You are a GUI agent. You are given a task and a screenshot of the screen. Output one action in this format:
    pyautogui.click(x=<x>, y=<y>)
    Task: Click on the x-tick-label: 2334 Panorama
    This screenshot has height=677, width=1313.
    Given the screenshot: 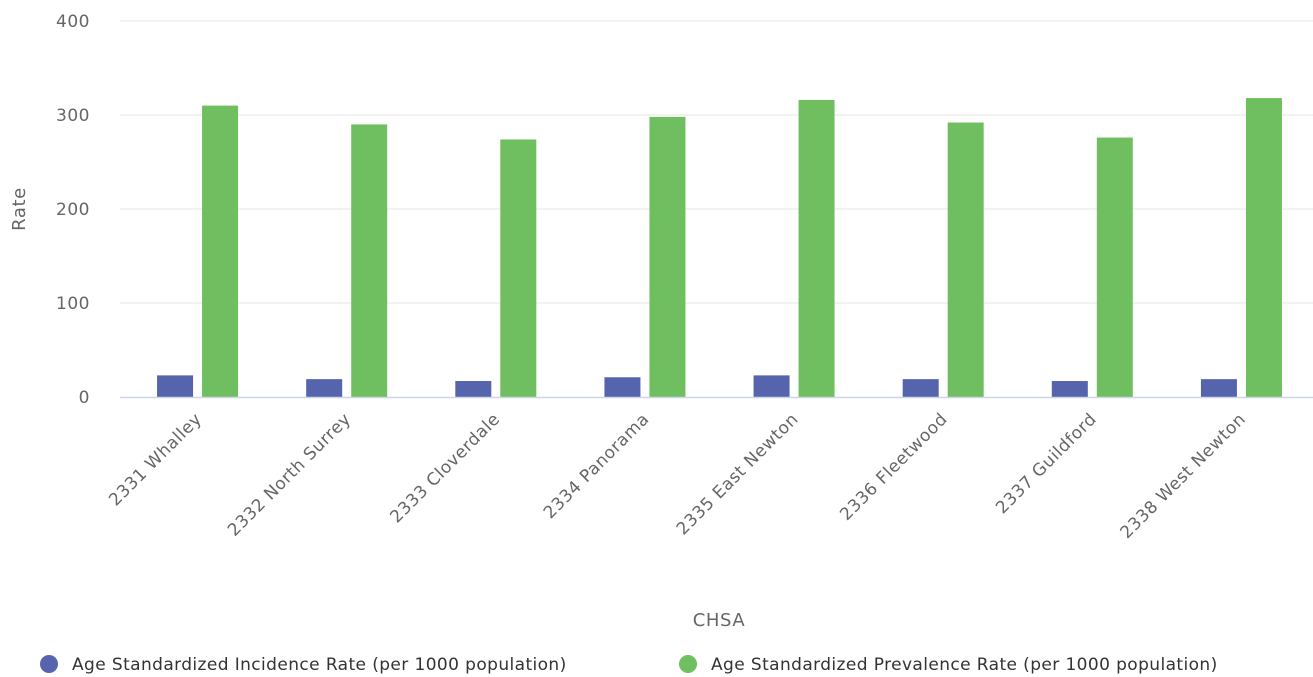 What is the action you would take?
    pyautogui.click(x=597, y=466)
    